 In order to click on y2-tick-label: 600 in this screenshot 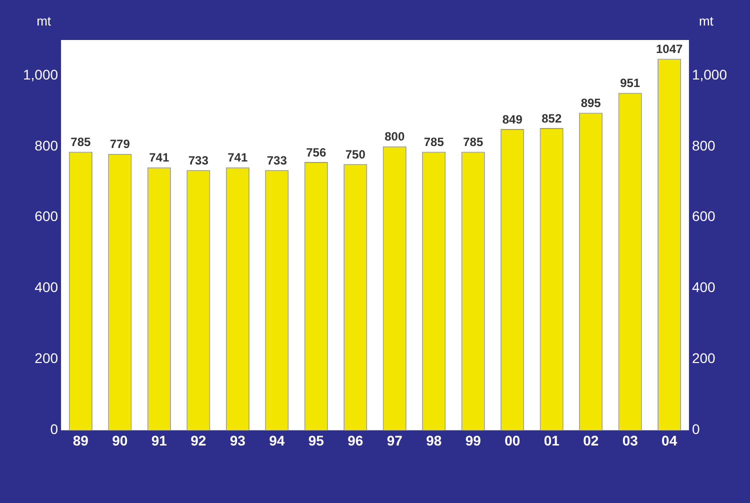, I will do `click(704, 216)`.